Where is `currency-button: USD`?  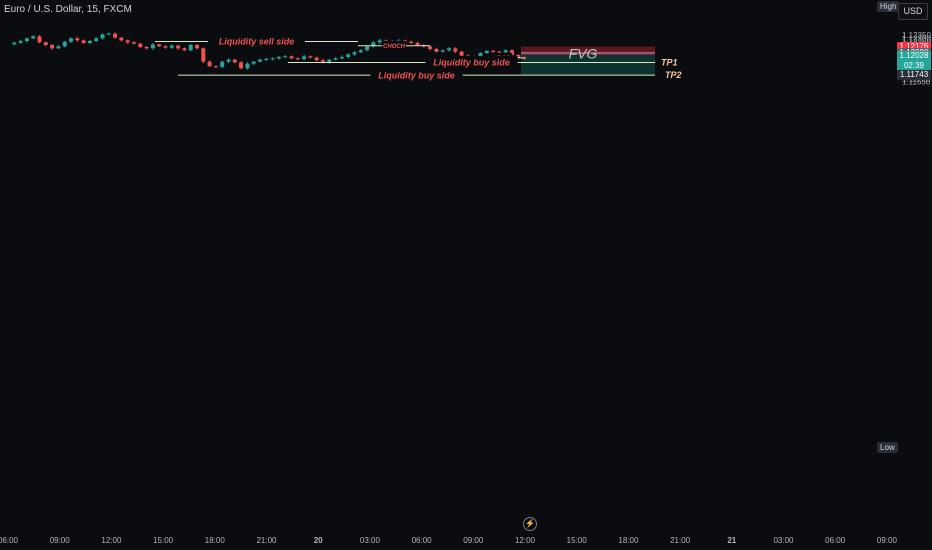
currency-button: USD is located at coordinates (913, 11).